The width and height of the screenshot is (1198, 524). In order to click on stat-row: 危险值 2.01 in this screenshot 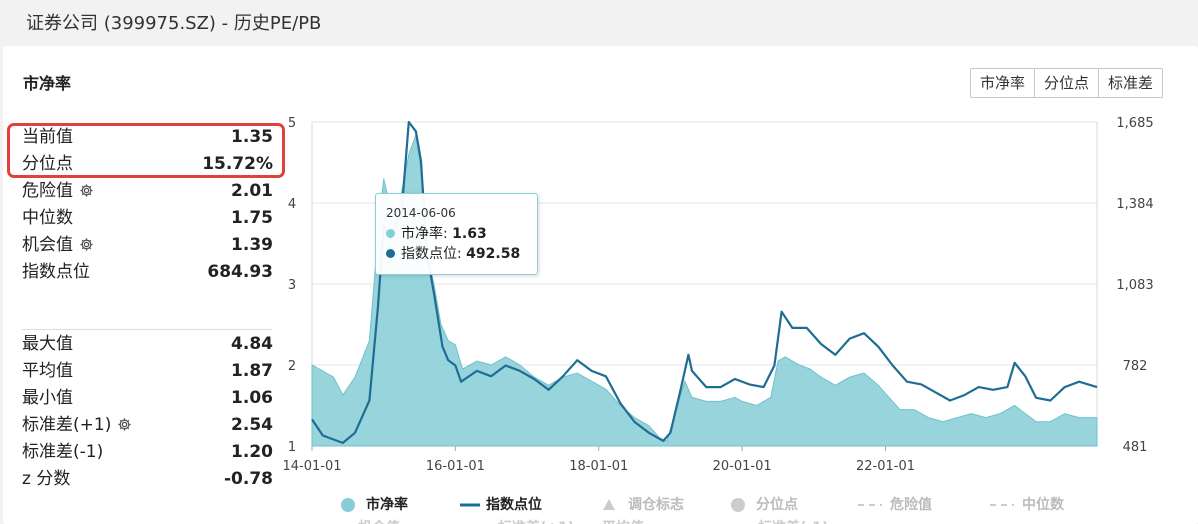, I will do `click(147, 191)`.